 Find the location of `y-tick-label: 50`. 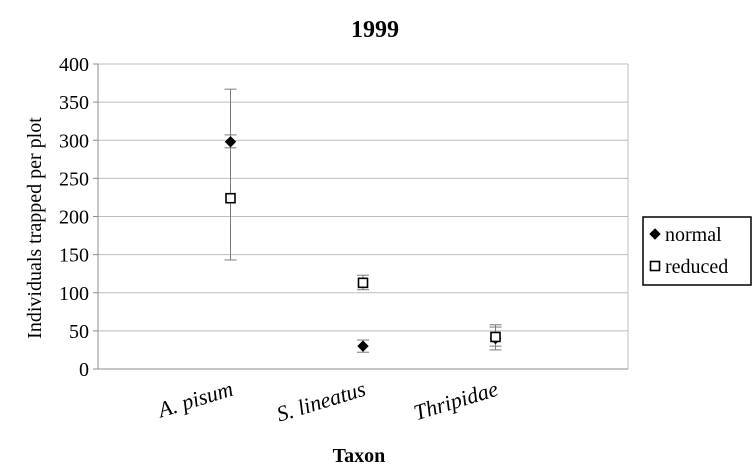

y-tick-label: 50 is located at coordinates (79, 332).